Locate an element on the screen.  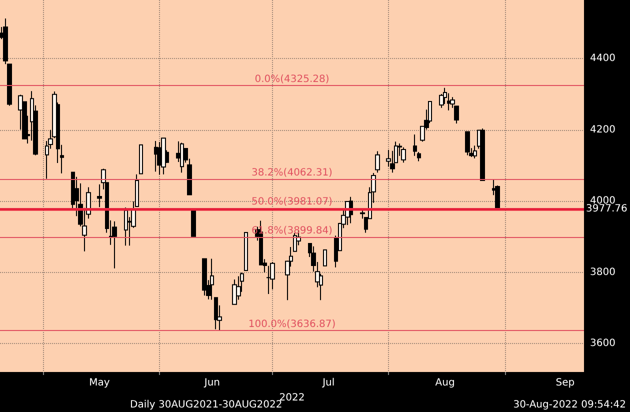
text: Daily 30AUG2021-30AUG2022 is located at coordinates (206, 405).